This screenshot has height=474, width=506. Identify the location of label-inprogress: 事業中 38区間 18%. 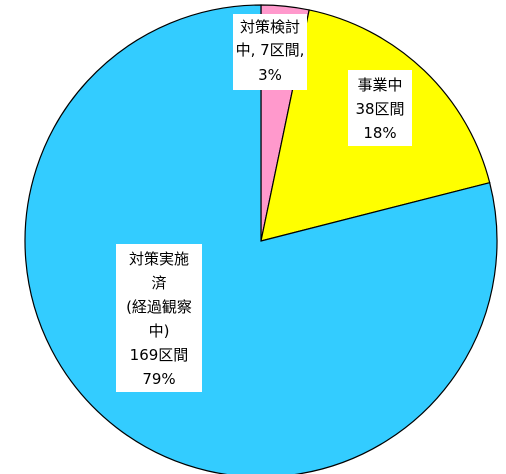
(380, 108).